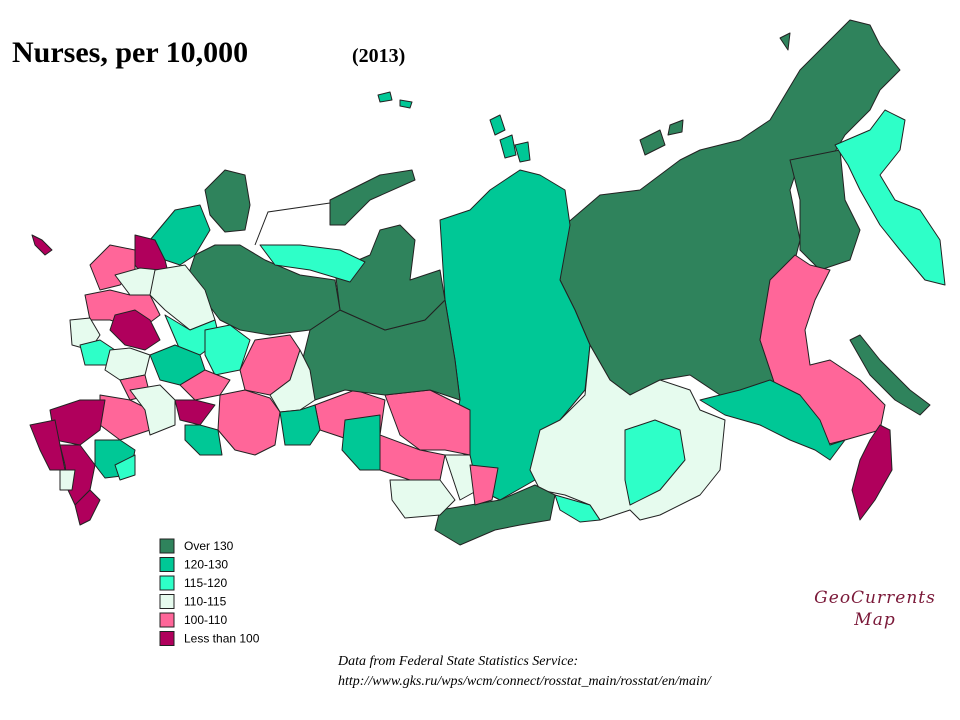 This screenshot has width=960, height=720. Describe the element at coordinates (378, 56) in the screenshot. I see `subtitle: (2013)` at that location.